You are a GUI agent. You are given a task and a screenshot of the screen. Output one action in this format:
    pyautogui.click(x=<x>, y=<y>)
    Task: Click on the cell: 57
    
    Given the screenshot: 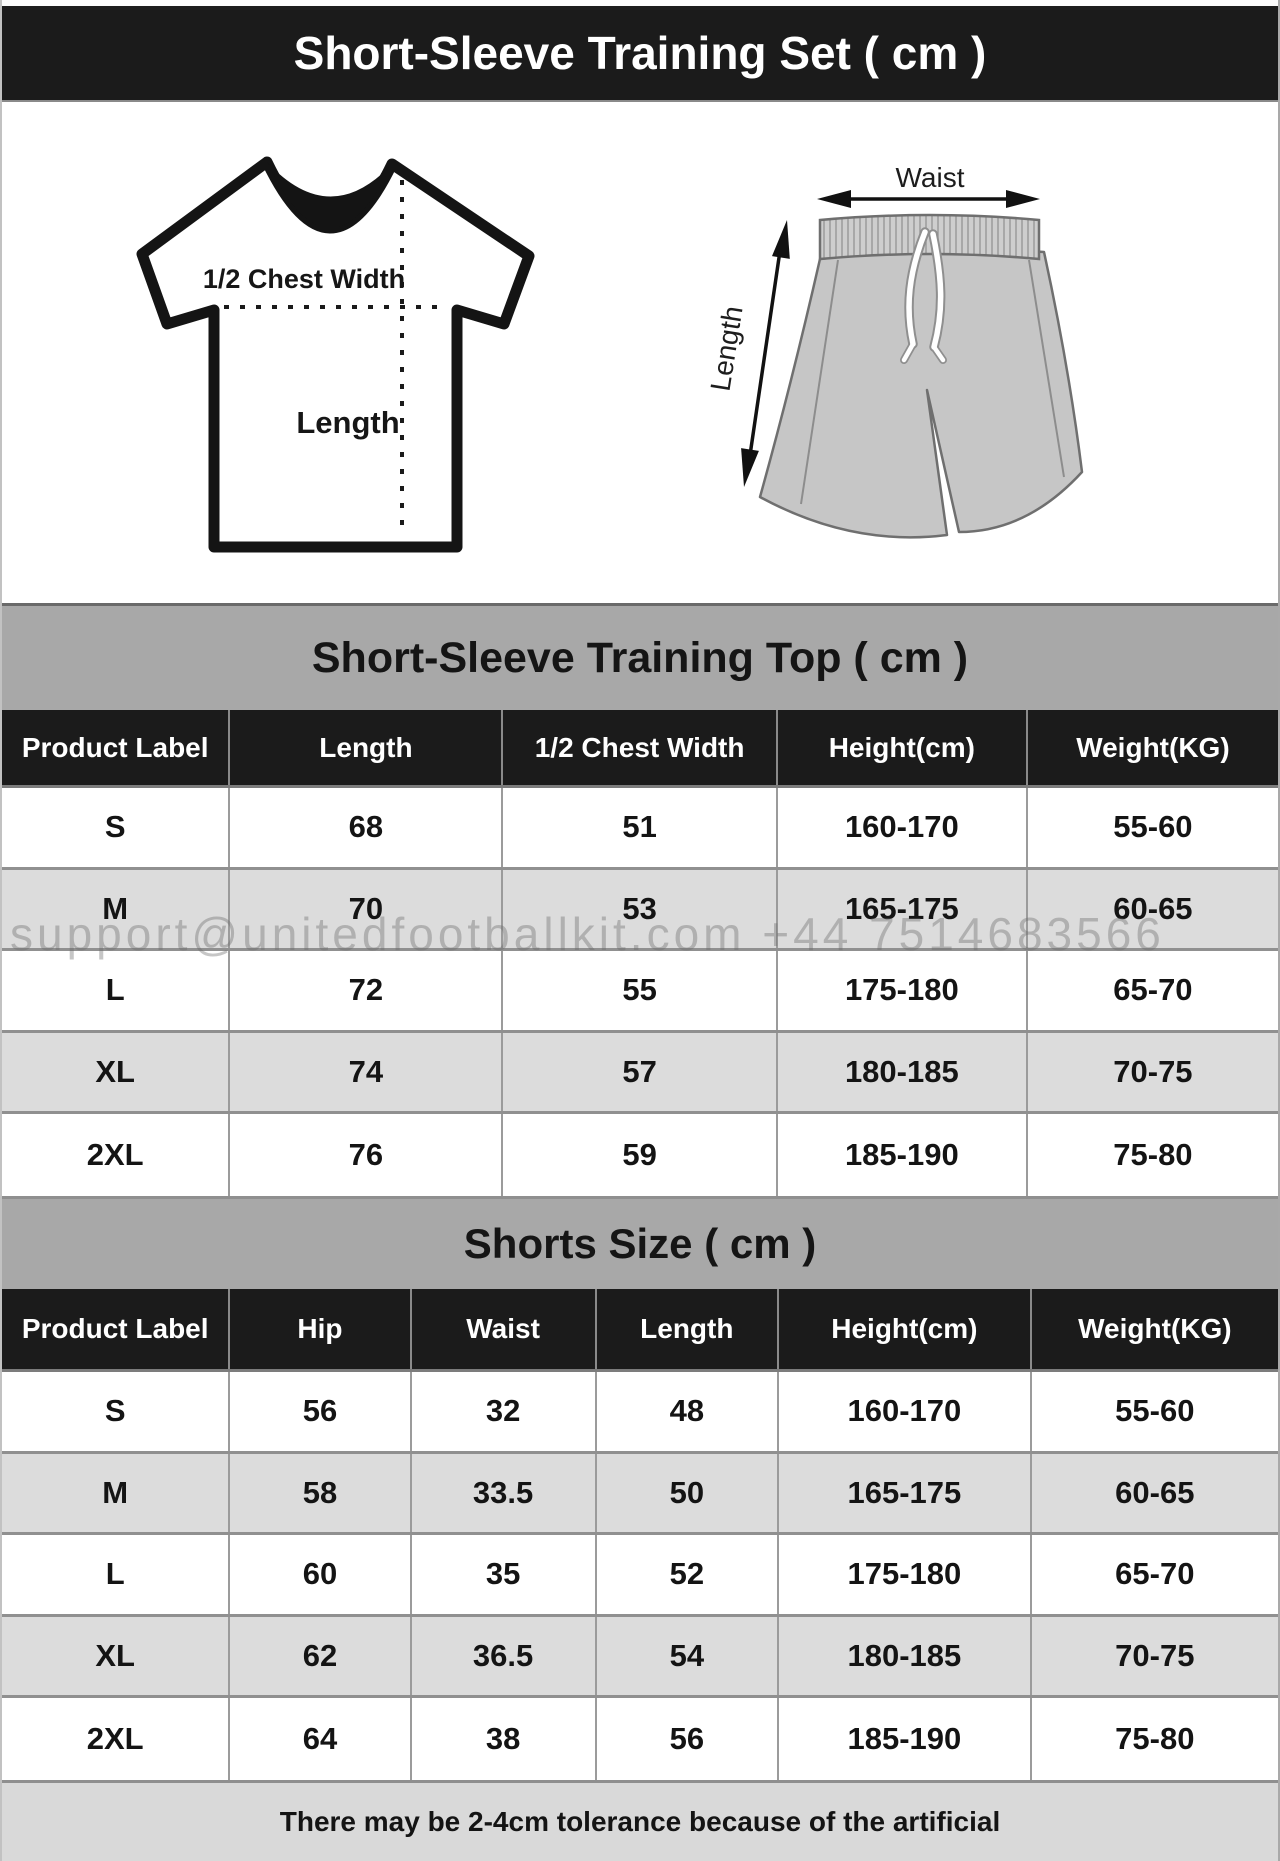 What is the action you would take?
    pyautogui.click(x=640, y=1072)
    